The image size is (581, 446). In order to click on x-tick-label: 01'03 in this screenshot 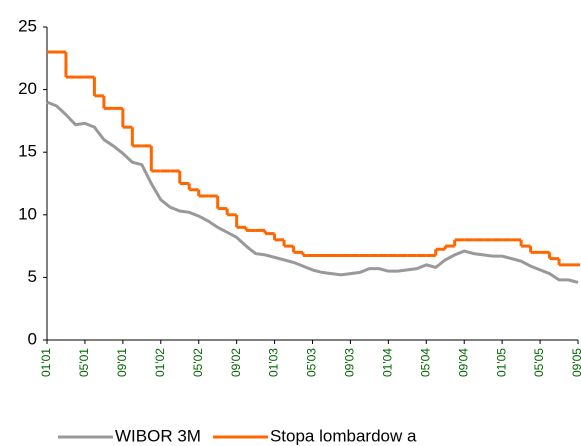, I will do `click(274, 362)`.